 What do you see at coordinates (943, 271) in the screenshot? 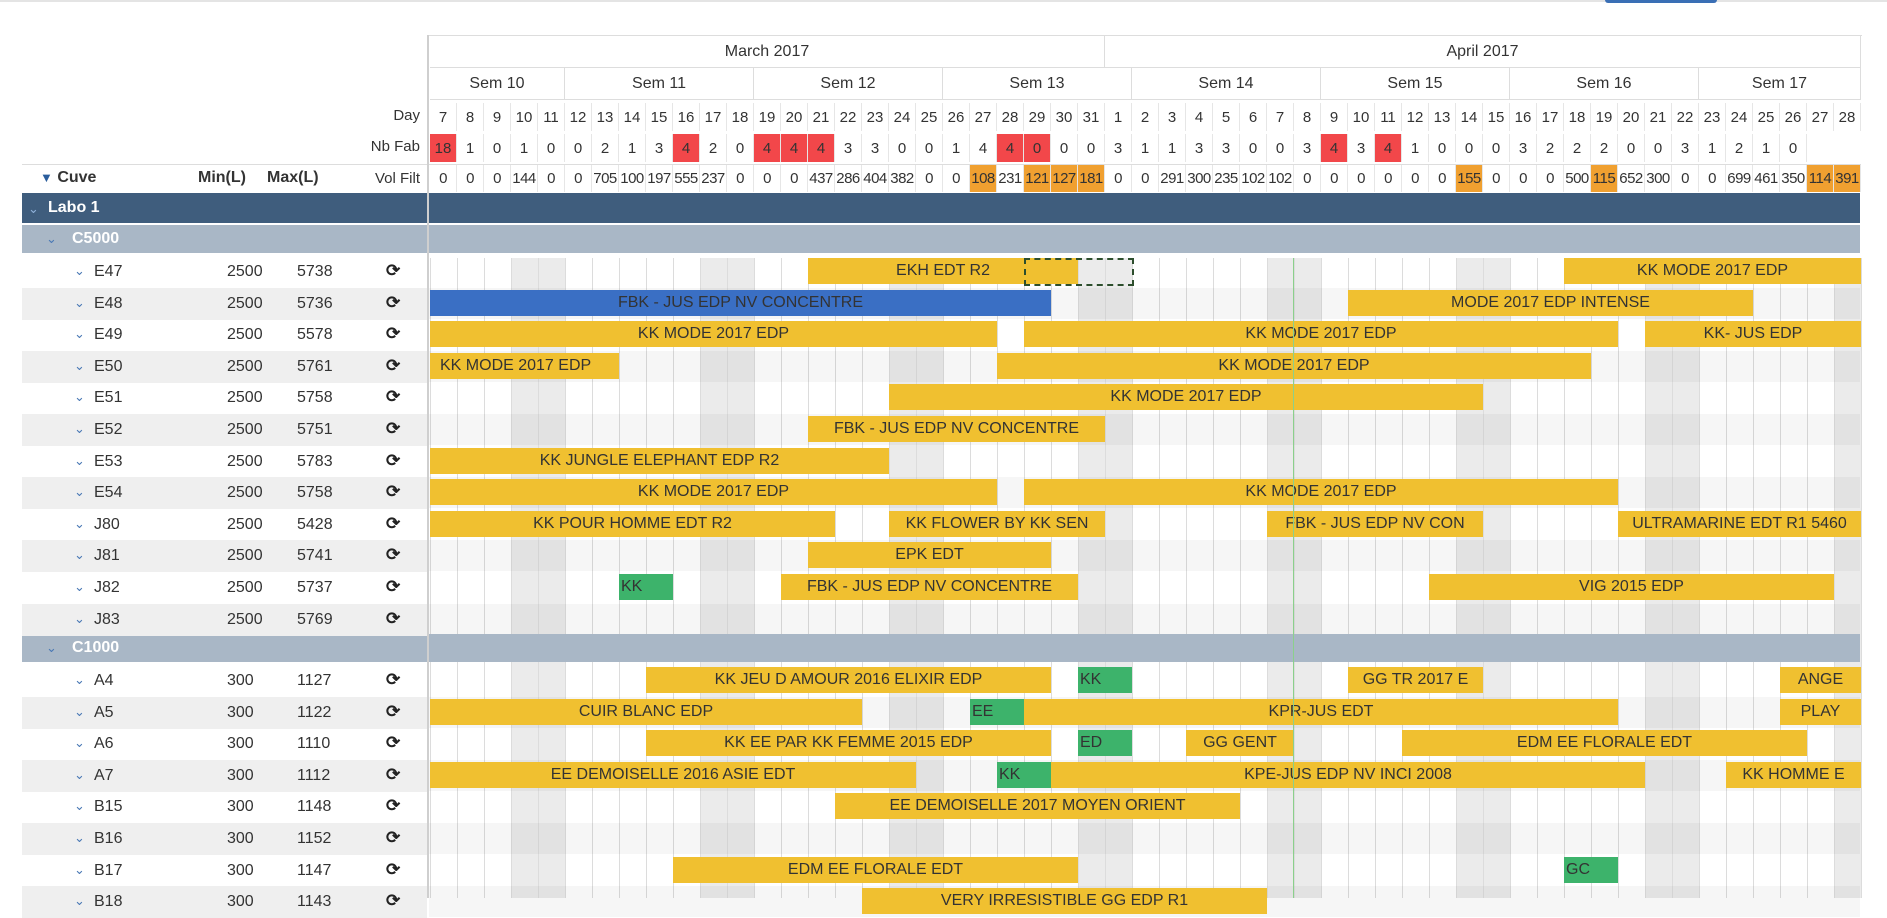
I see `task-bar: EKH EDT R2` at bounding box center [943, 271].